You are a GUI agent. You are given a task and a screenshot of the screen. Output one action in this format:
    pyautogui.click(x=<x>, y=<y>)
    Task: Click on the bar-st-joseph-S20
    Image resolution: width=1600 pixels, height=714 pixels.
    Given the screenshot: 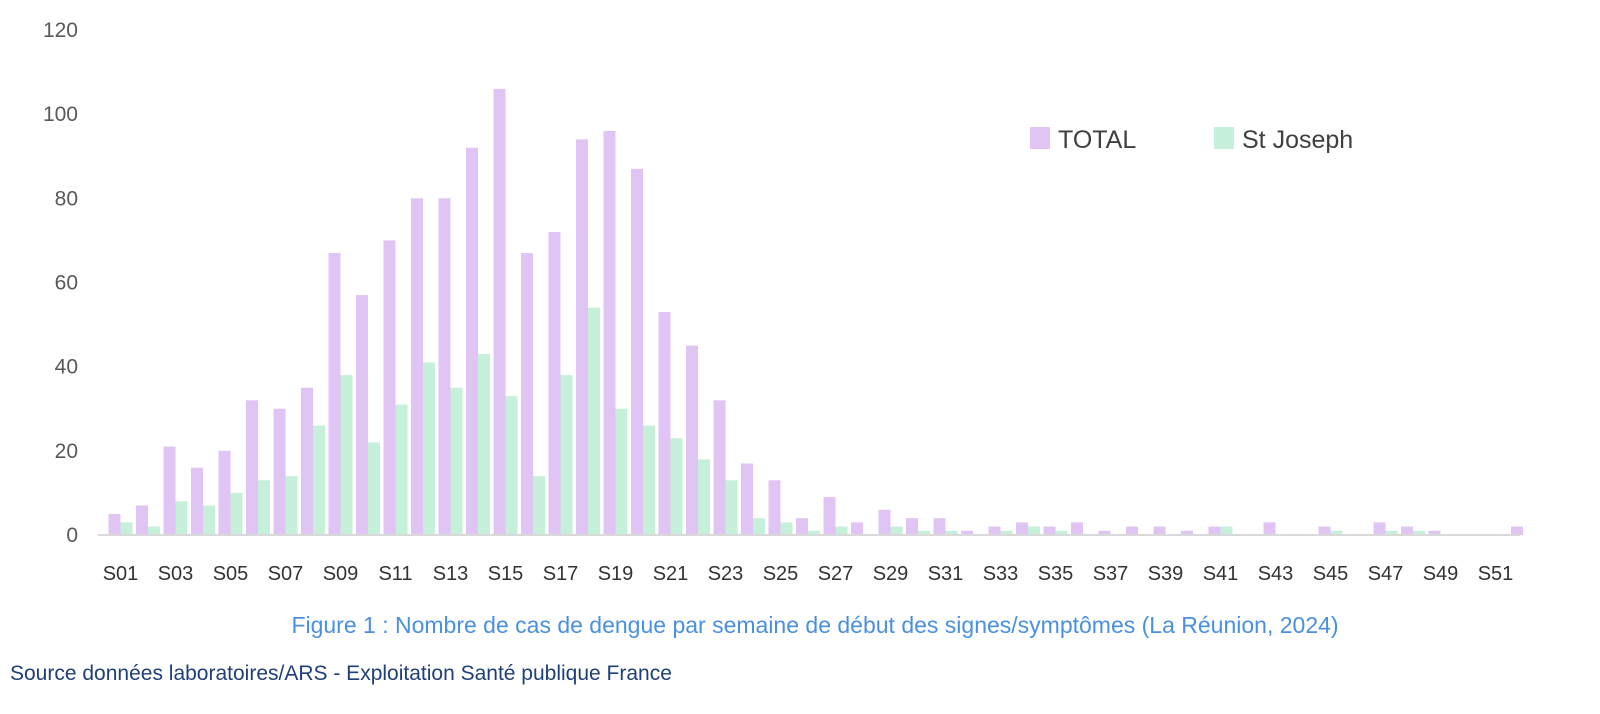 What is the action you would take?
    pyautogui.click(x=649, y=480)
    